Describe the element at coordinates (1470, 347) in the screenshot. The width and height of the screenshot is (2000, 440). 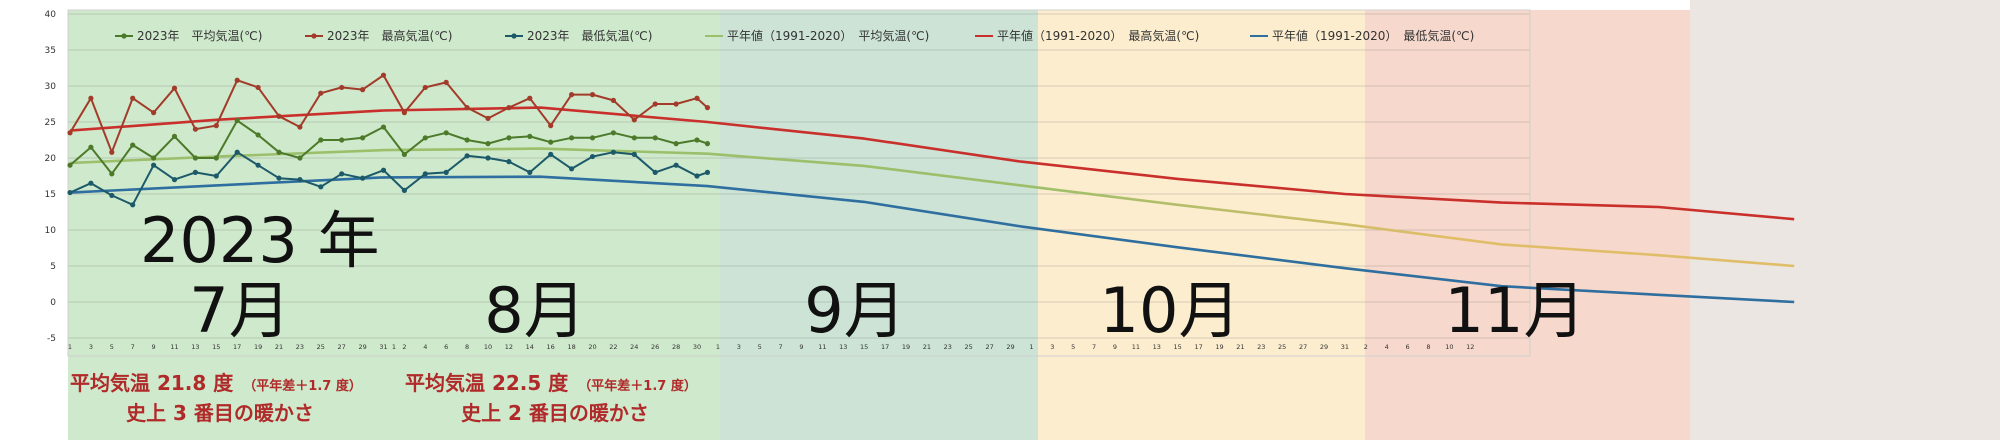
I see `x-tick-label: 12` at that location.